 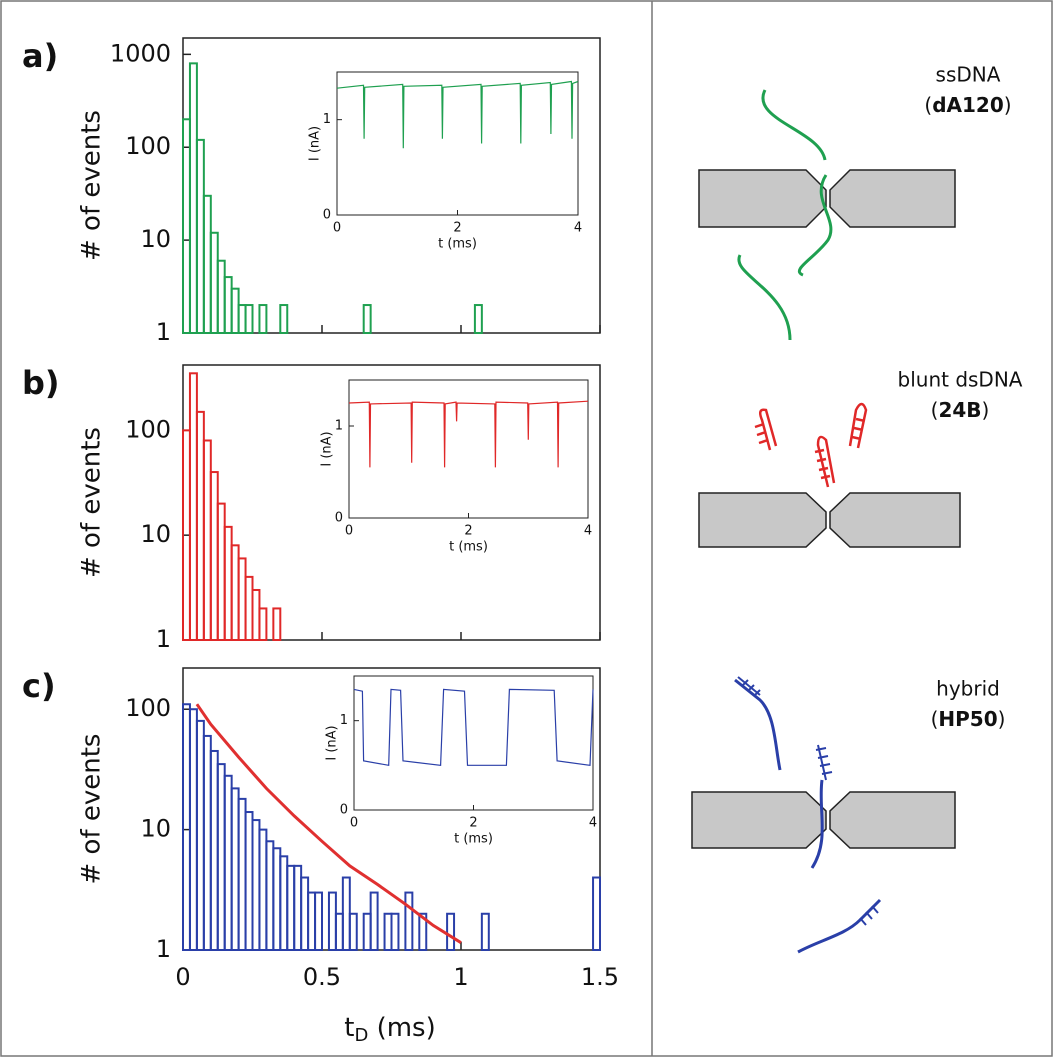 I want to click on diagram-sample: (HP50), so click(x=968, y=719).